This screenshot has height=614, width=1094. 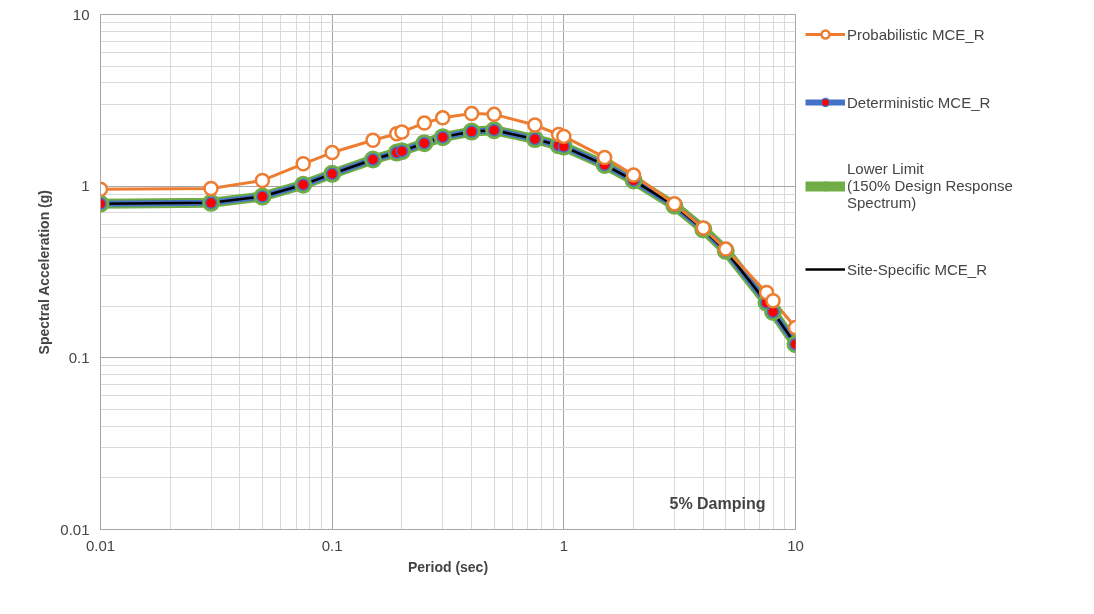 What do you see at coordinates (930, 185) in the screenshot?
I see `legend-label: Lower Limit (150% Design Response Spectrum)` at bounding box center [930, 185].